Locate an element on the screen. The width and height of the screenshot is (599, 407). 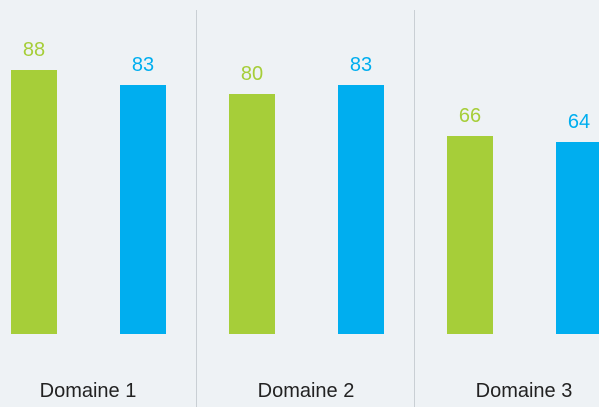
data-label: 88 is located at coordinates (34, 50).